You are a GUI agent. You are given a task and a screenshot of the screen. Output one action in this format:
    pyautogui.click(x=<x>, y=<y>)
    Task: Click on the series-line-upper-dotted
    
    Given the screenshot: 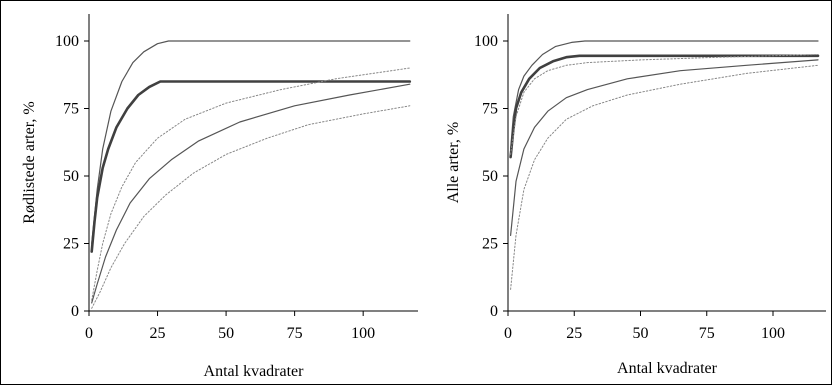 What is the action you would take?
    pyautogui.click(x=664, y=104)
    